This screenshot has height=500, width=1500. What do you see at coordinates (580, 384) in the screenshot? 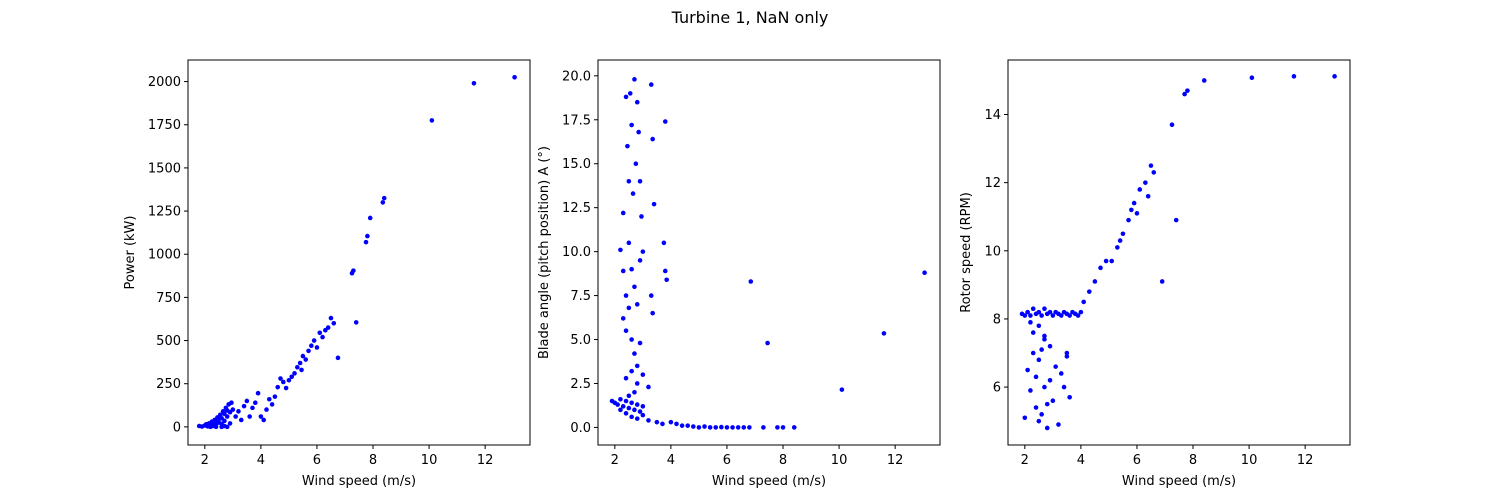
I see `y-tick-label: 2.5` at bounding box center [580, 384].